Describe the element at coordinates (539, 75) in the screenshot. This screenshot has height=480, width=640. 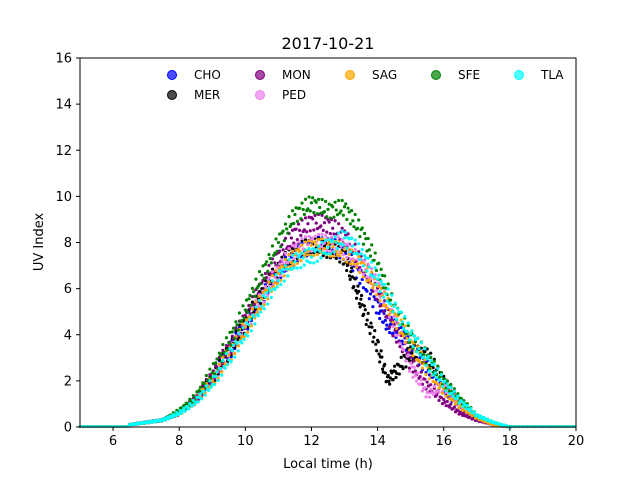
I see `legend-item-tla: TLA` at that location.